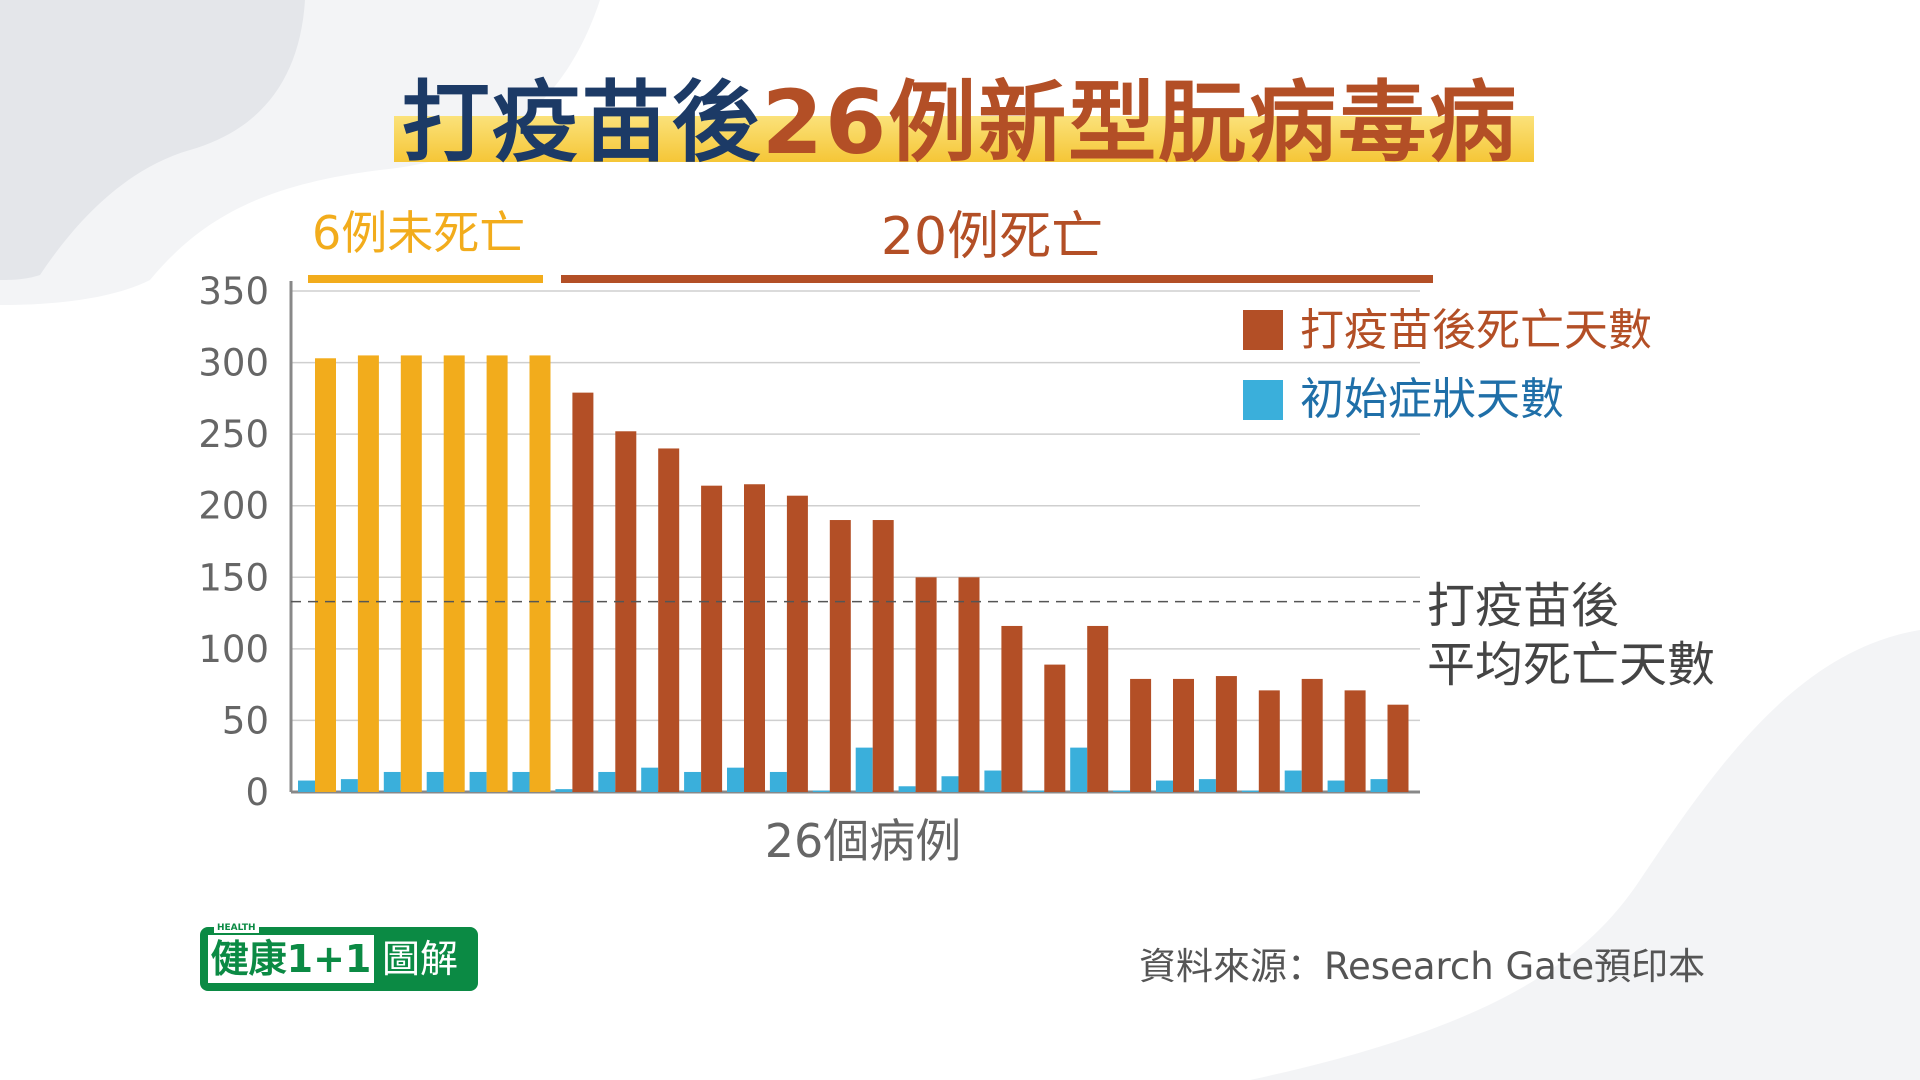  I want to click on x-axis-label: 26個病例, so click(863, 841).